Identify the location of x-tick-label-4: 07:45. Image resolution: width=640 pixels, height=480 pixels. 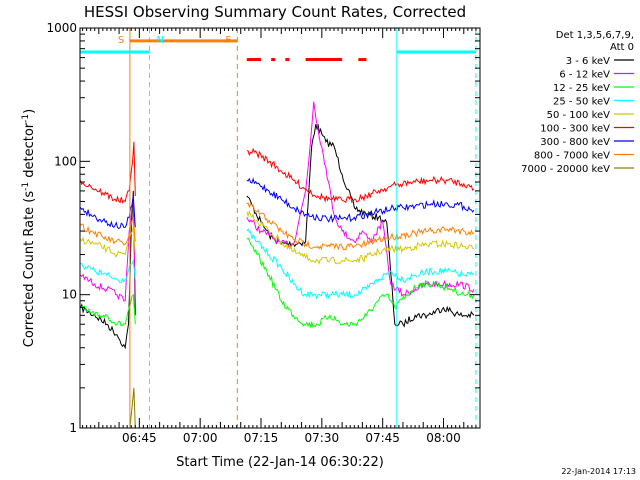
(382, 438).